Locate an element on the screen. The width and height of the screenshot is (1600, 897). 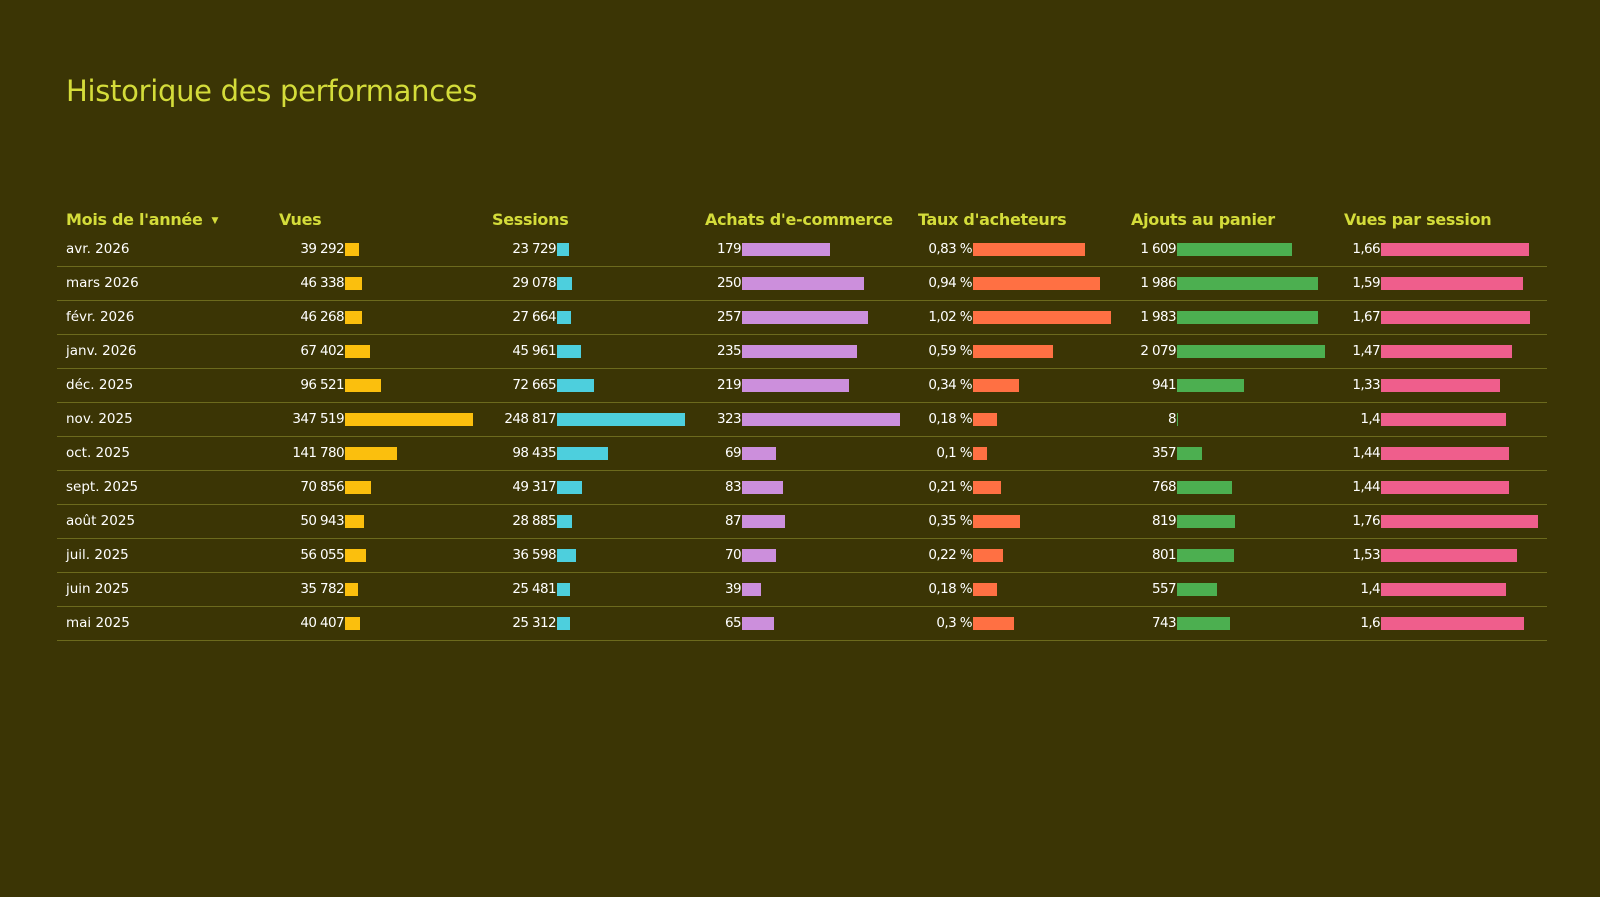
column-header-vues: Vues is located at coordinates (300, 219).